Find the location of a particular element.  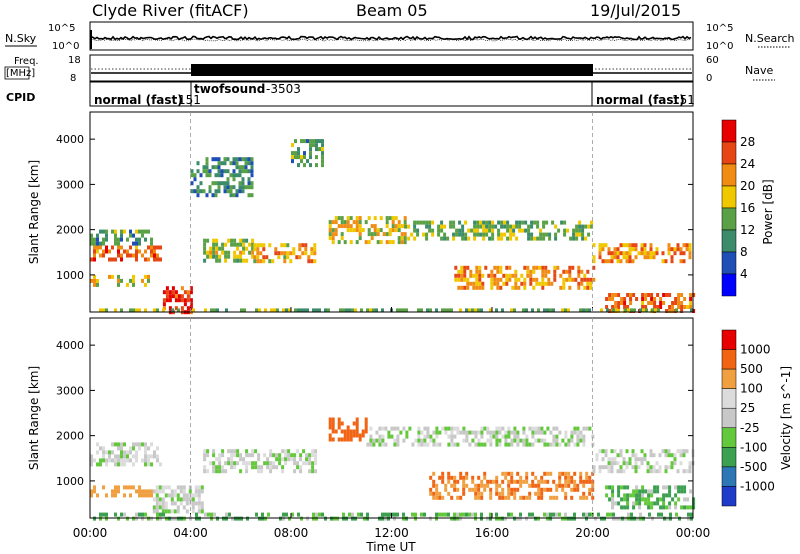

x-tick-label: 00:00 is located at coordinates (693, 533).